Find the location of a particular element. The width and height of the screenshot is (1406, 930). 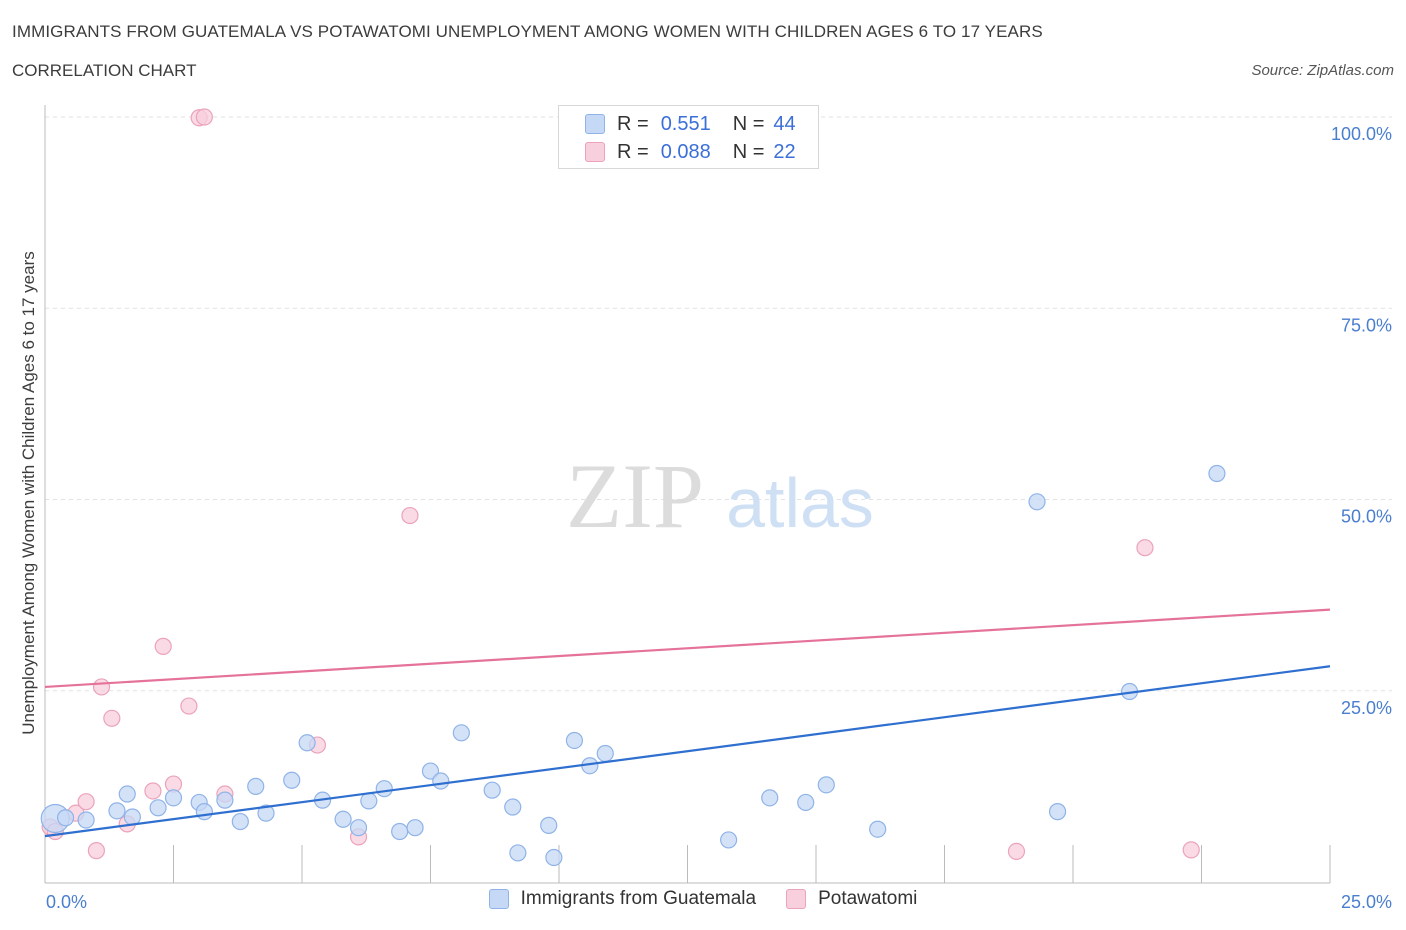

series-legend: Immigrants from Guatemala Potawatomi is located at coordinates (703, 899).